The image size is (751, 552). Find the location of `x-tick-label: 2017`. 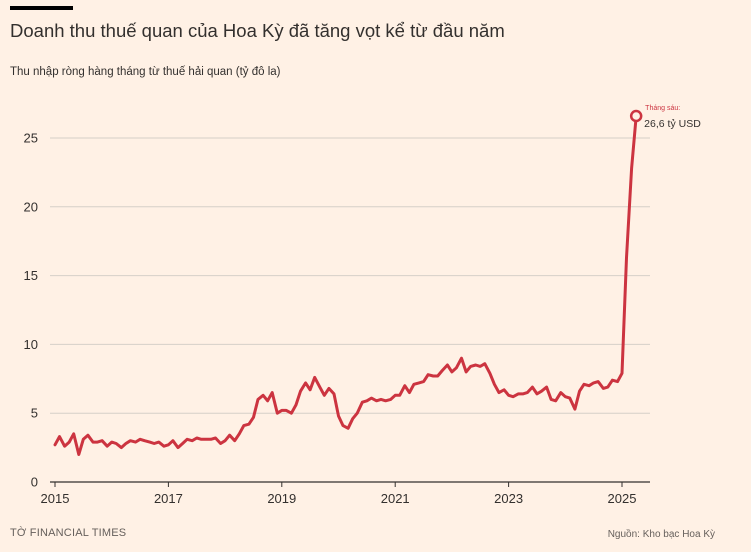

x-tick-label: 2017 is located at coordinates (168, 498).